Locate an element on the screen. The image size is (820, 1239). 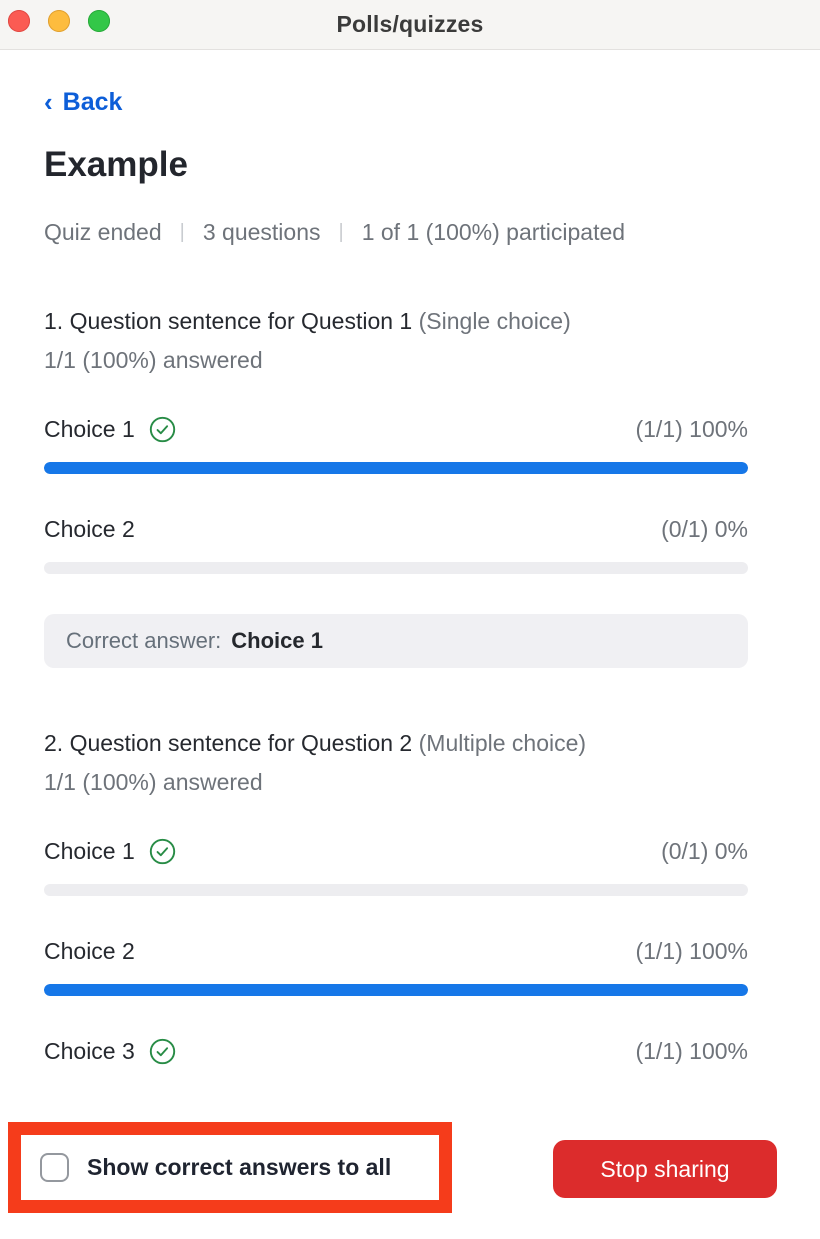
window-title: Polls/quizzes is located at coordinates (410, 24).